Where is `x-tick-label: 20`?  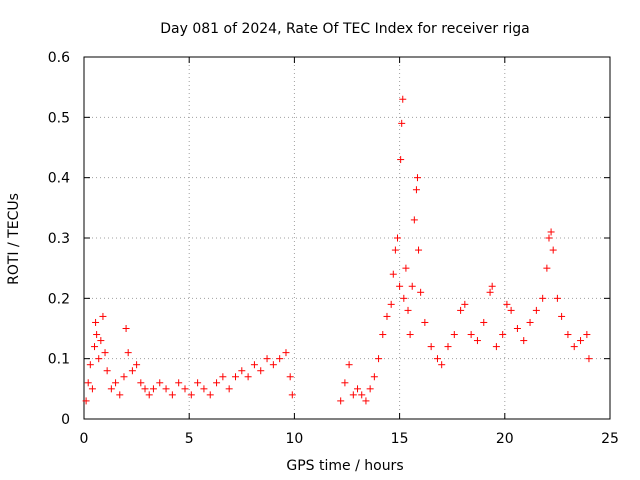
x-tick-label: 20 is located at coordinates (505, 439).